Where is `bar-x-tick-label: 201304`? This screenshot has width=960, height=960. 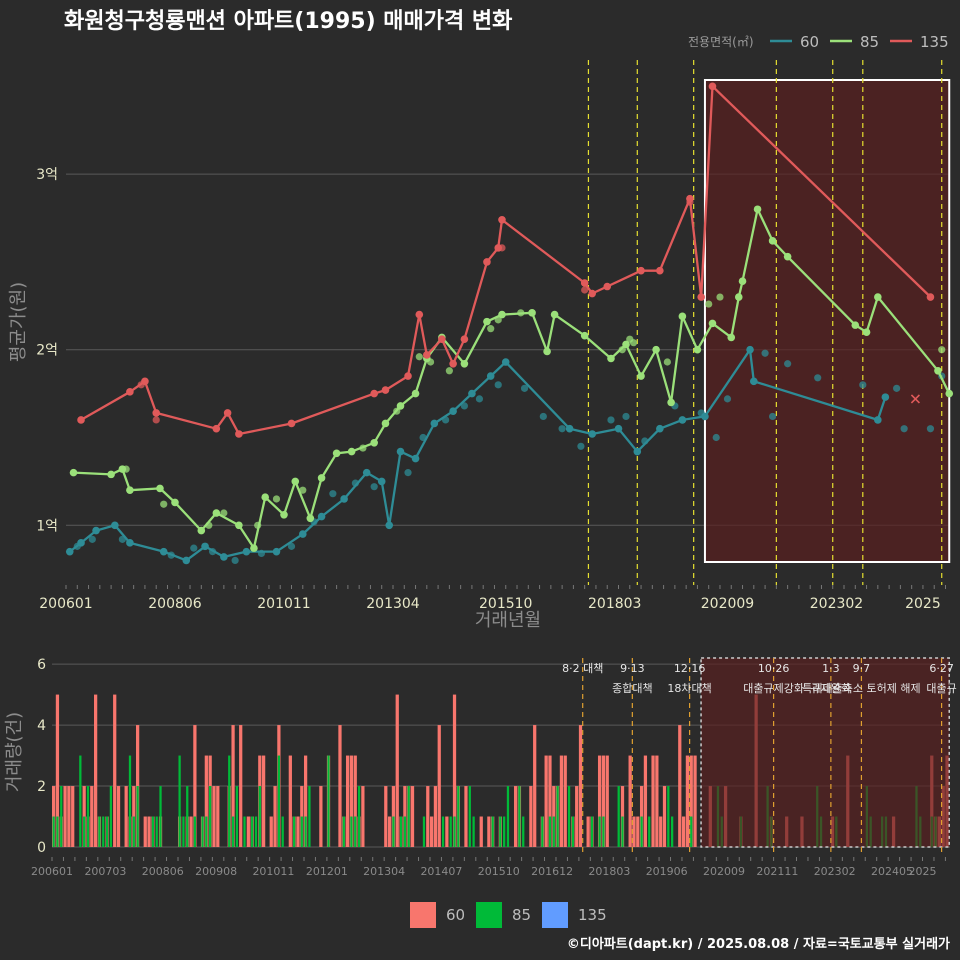 bar-x-tick-label: 201304 is located at coordinates (384, 871).